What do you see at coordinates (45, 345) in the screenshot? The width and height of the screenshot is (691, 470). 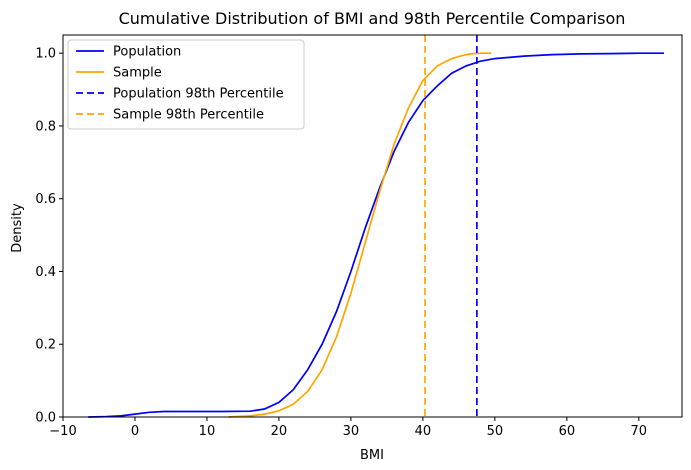 I see `y-tick-label: 0.2` at bounding box center [45, 345].